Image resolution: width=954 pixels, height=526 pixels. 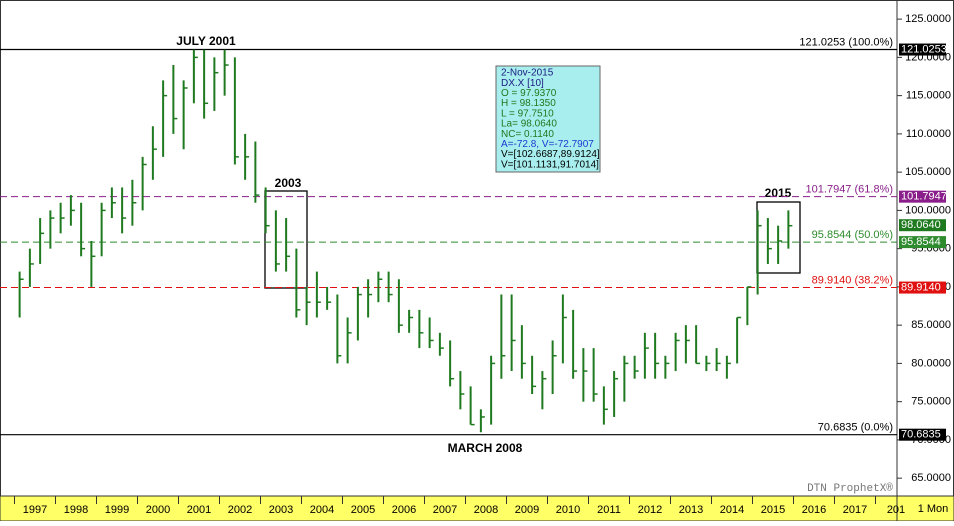 I want to click on x-tick-label: 2009, so click(x=527, y=510).